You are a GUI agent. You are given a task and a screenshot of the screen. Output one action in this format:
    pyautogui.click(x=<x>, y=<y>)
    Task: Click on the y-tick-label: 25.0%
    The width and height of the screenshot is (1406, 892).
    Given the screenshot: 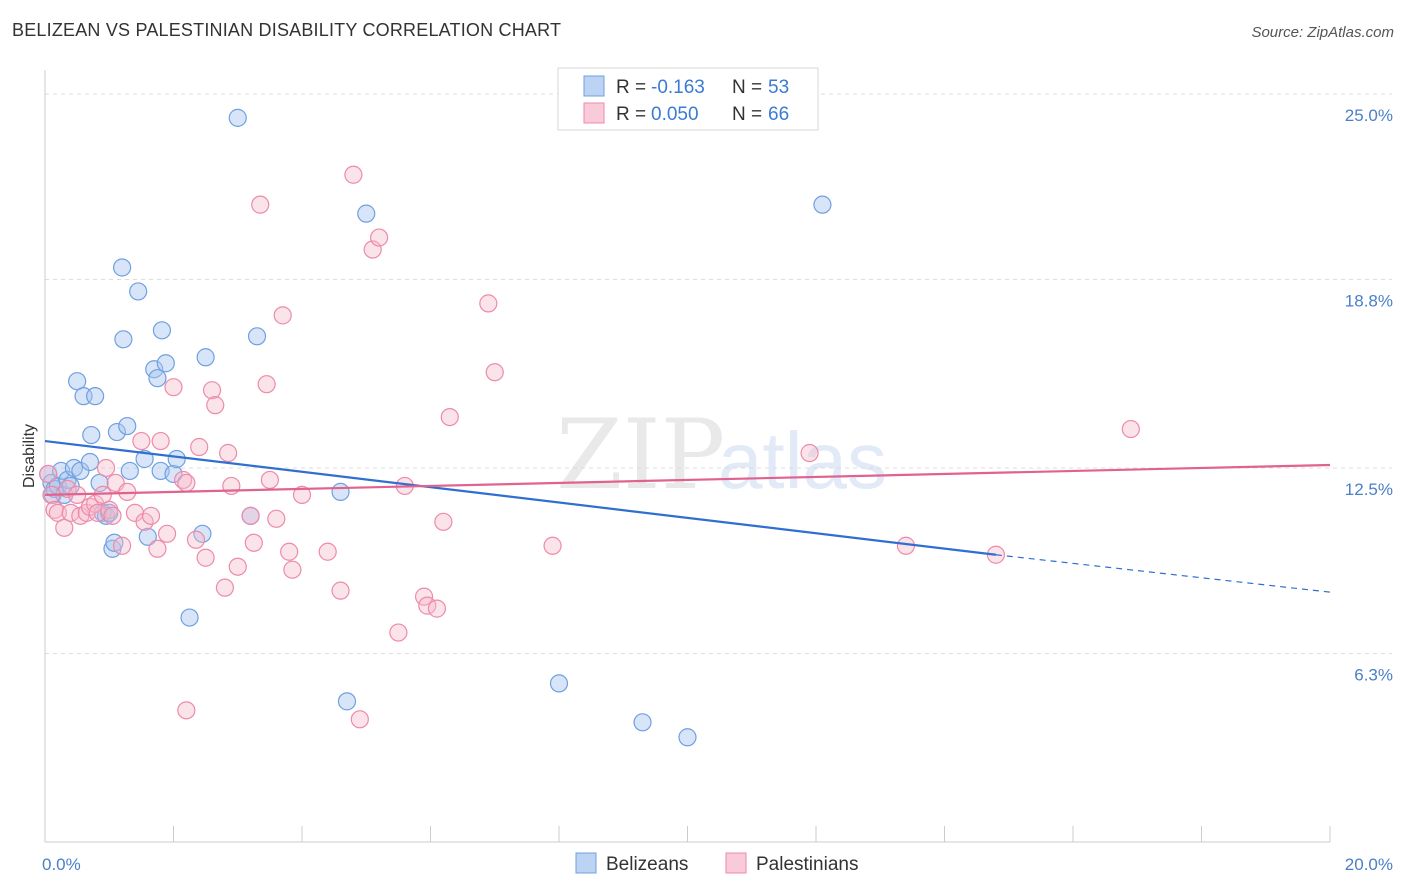 What is the action you would take?
    pyautogui.click(x=1369, y=115)
    